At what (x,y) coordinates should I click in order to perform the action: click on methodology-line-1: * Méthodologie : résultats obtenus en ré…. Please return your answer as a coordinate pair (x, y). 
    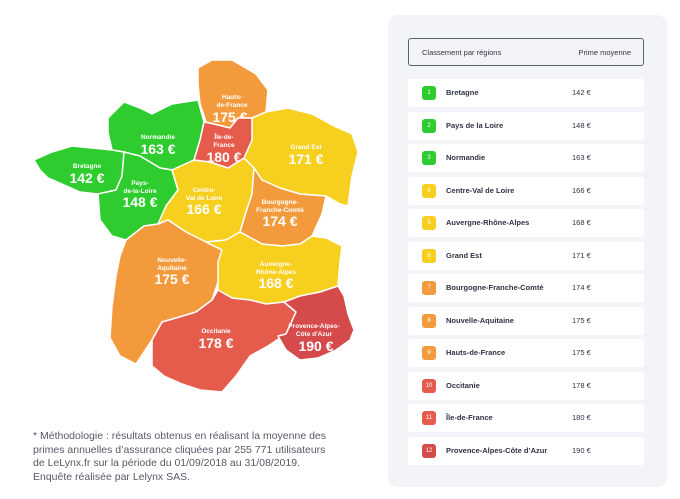
    Looking at the image, I should click on (180, 436).